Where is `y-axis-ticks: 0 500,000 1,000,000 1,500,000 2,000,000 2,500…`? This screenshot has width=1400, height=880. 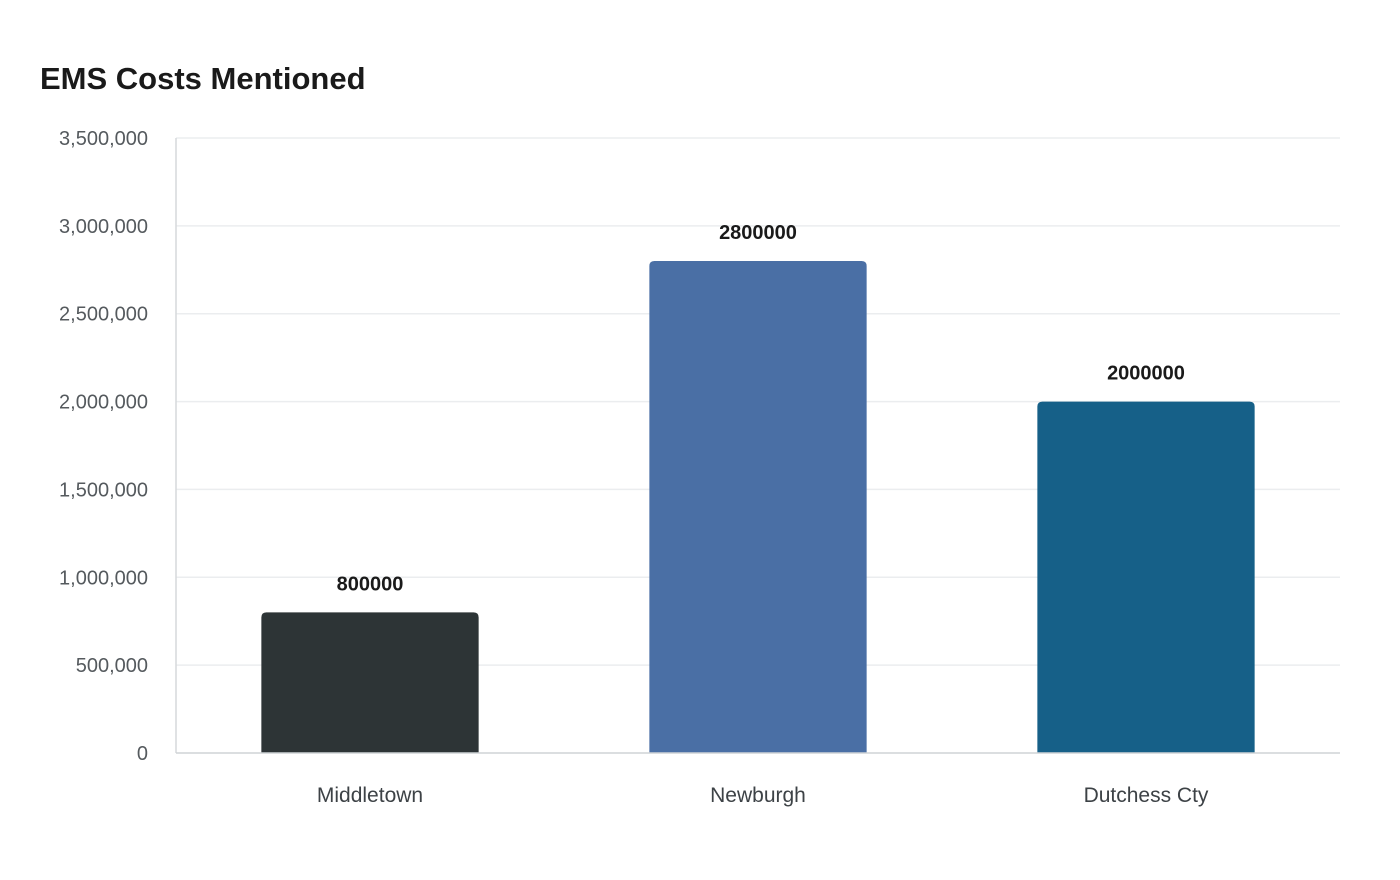 y-axis-ticks: 0 500,000 1,000,000 1,500,000 2,000,000 2,500… is located at coordinates (103, 446).